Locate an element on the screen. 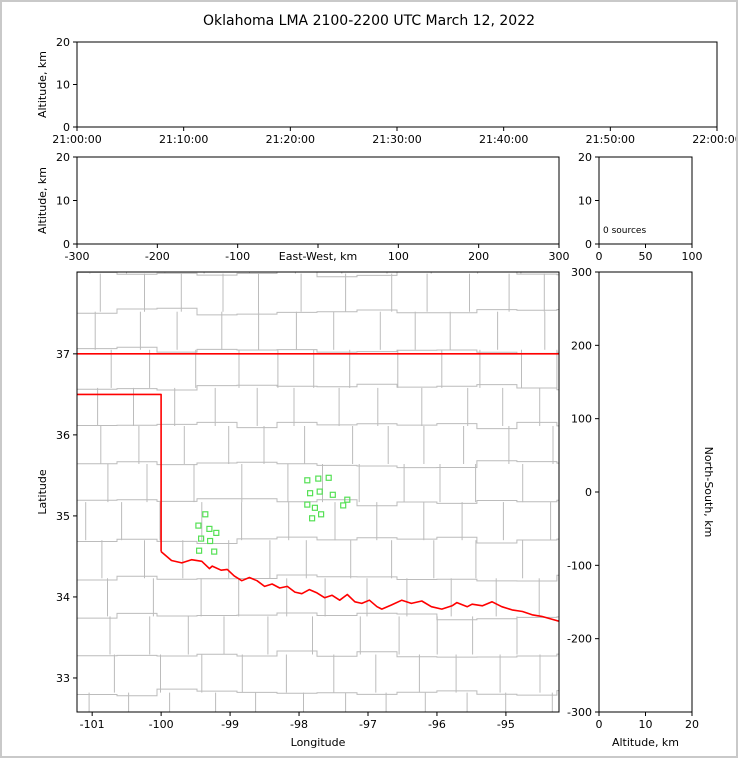  y-tick-label: 34 is located at coordinates (63, 597).